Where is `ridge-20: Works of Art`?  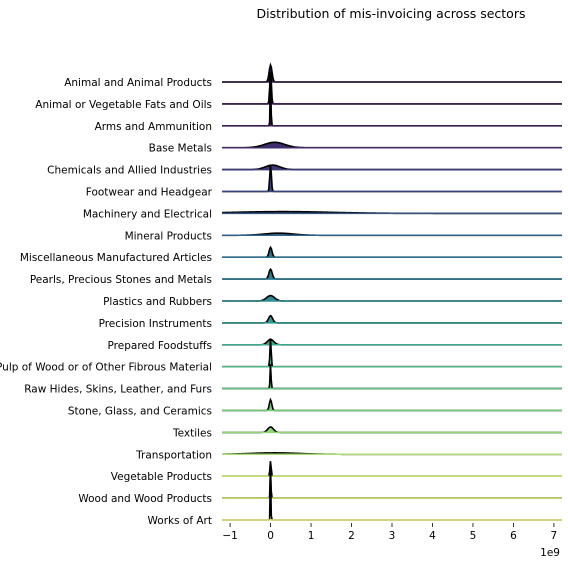 ridge-20: Works of Art is located at coordinates (355, 498).